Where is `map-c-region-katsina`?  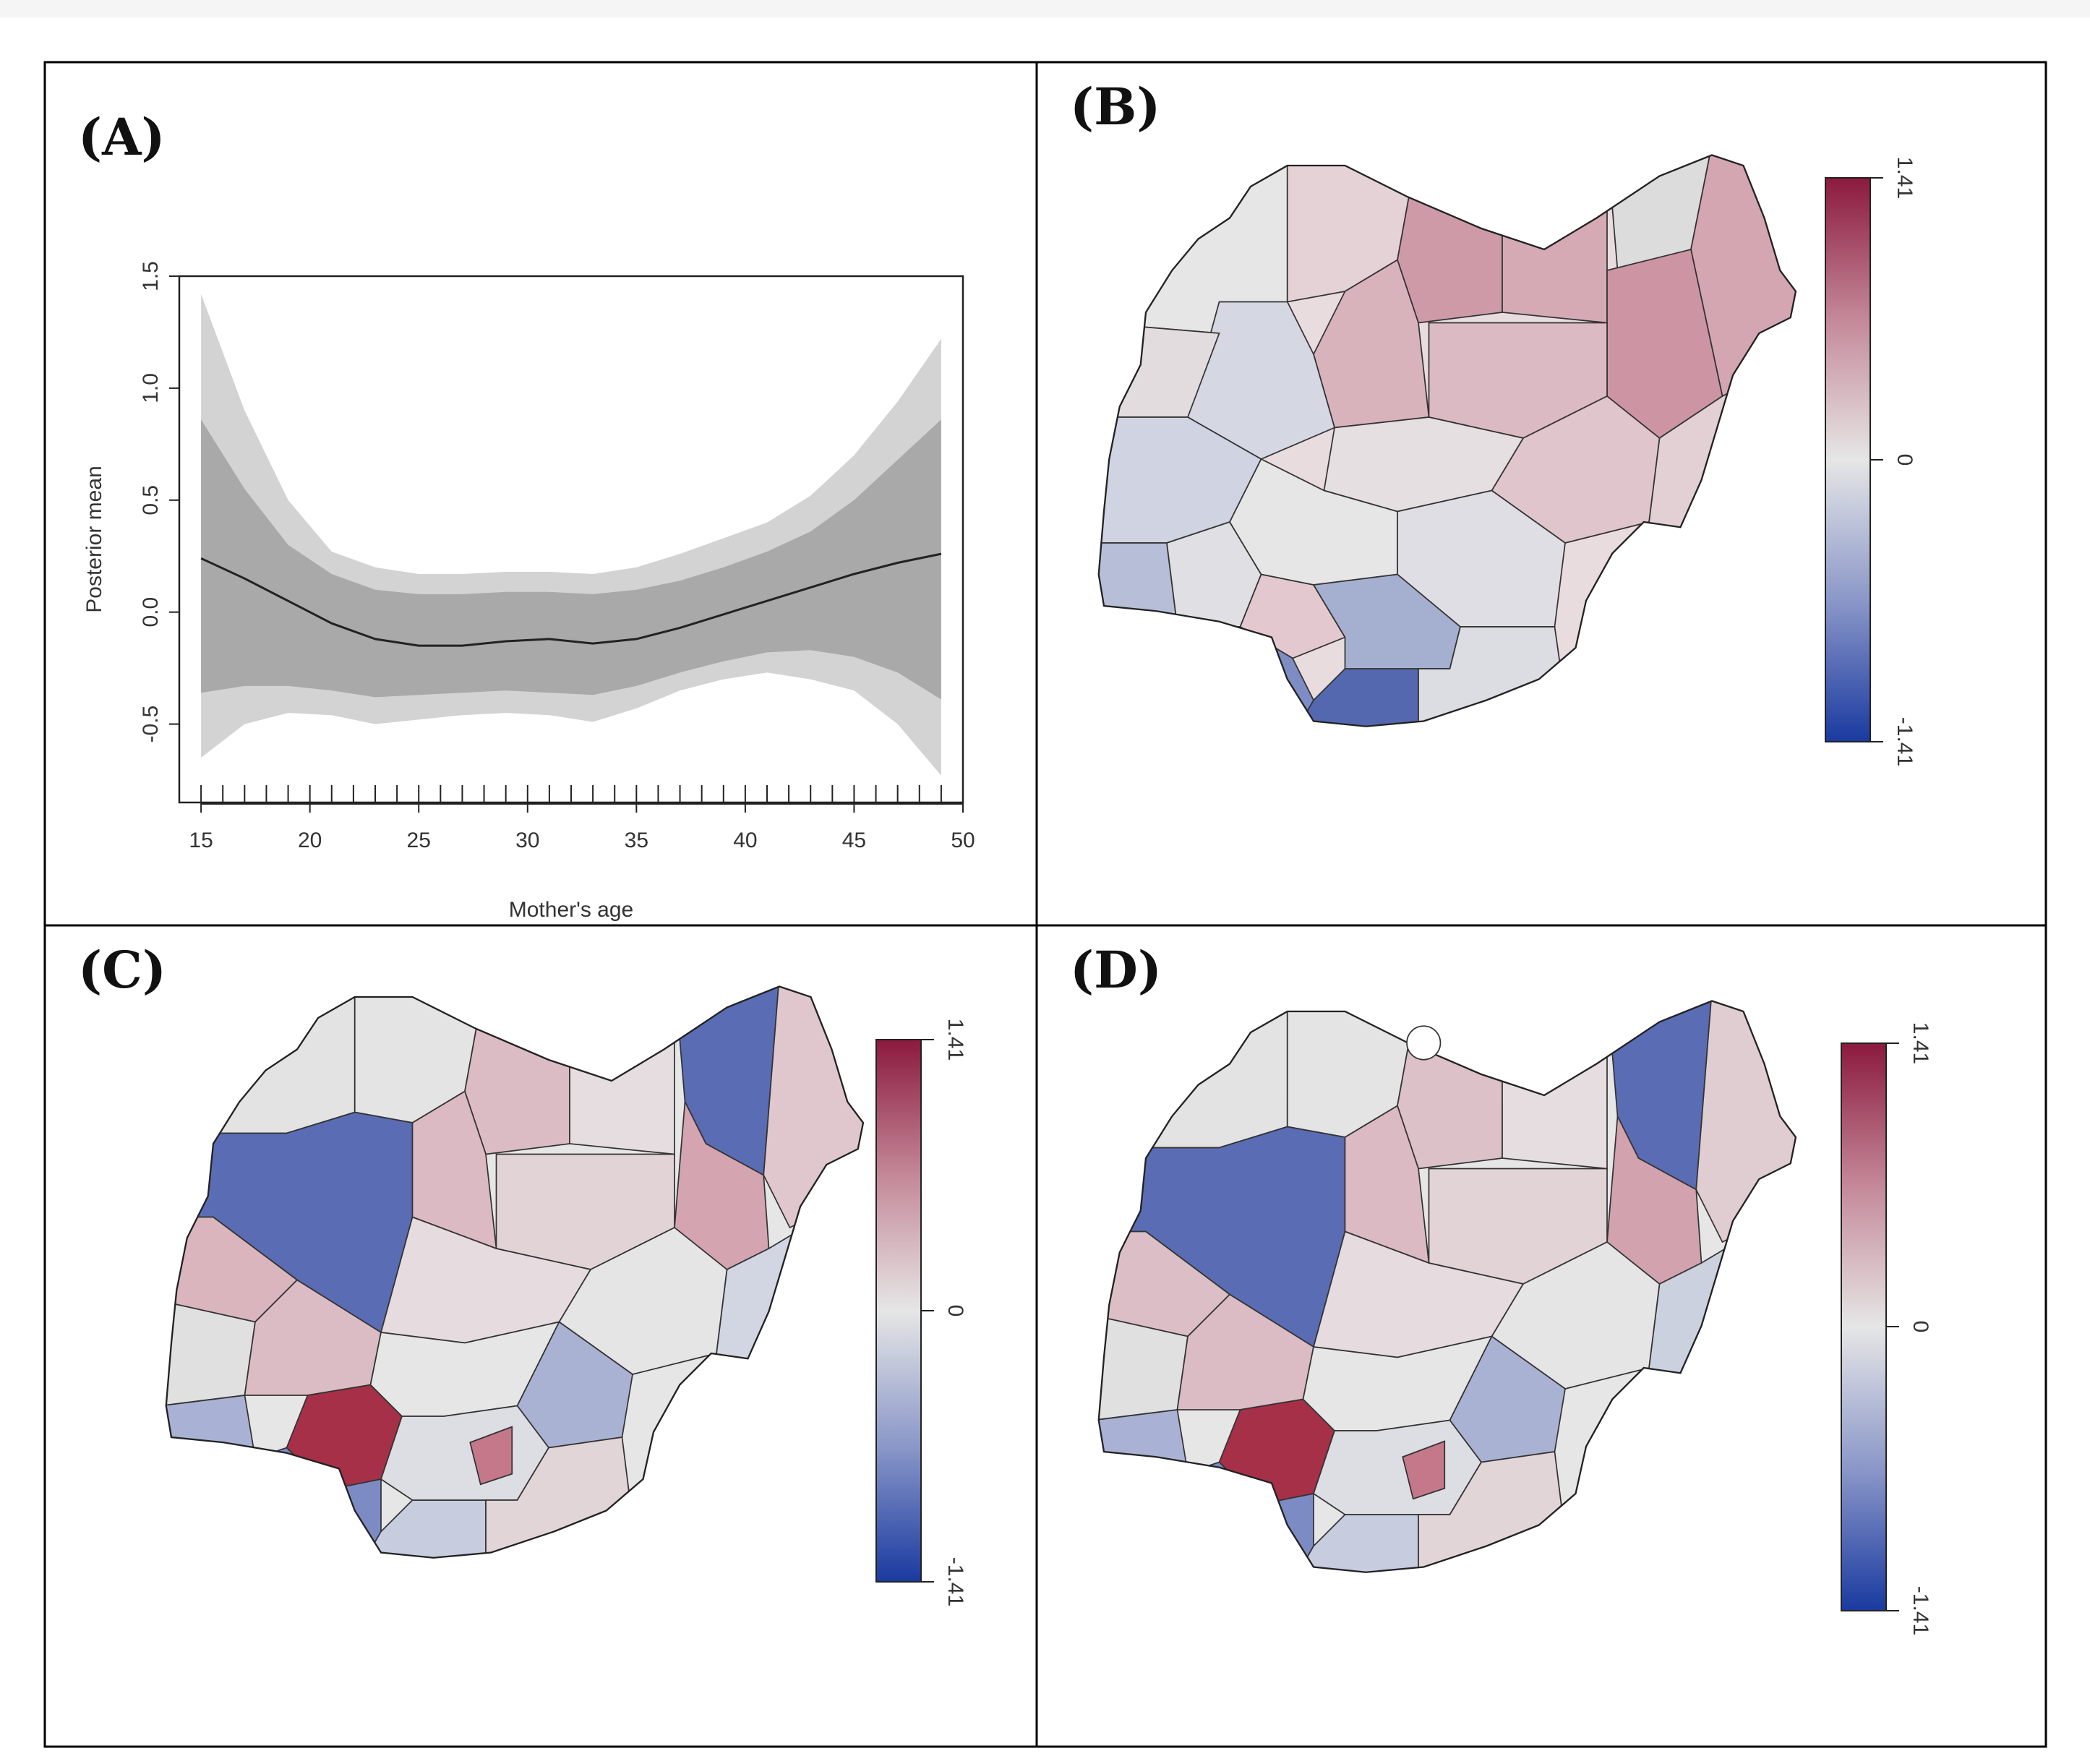
map-c-region-katsina is located at coordinates (517, 1070).